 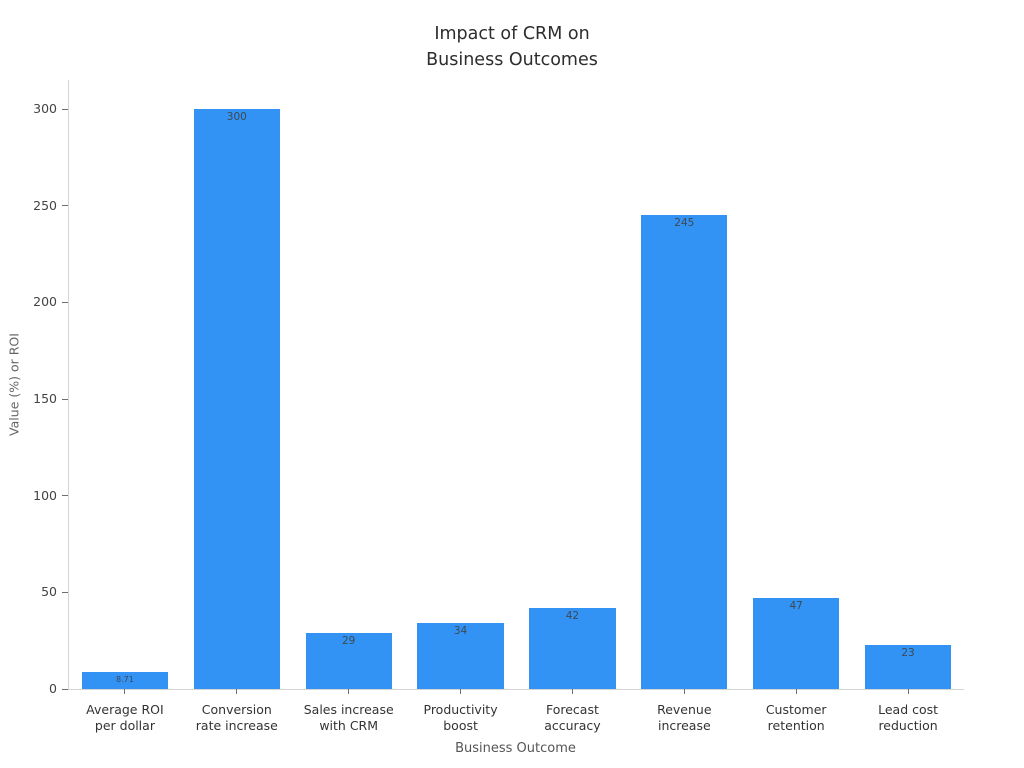 I want to click on x-tick-label: Productivity boost, so click(x=460, y=717).